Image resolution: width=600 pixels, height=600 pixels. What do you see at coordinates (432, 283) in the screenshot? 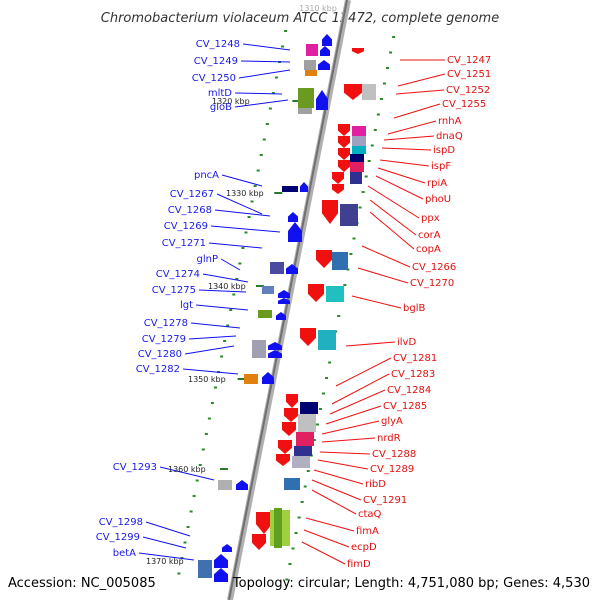
I see `gene-label: CV_1270` at bounding box center [432, 283].